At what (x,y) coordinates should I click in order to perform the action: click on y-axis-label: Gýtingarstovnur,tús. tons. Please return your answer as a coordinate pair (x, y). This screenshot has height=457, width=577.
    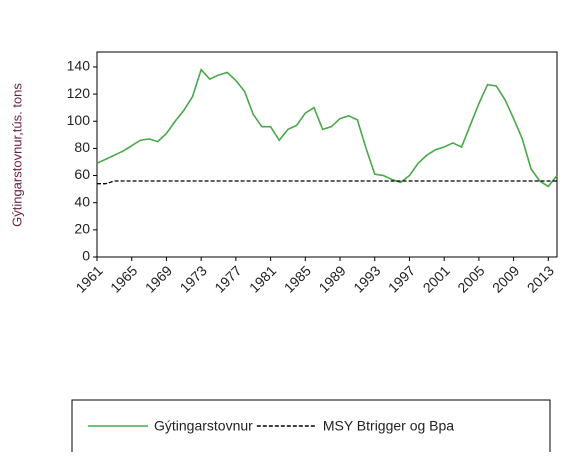
    Looking at the image, I should click on (16, 155).